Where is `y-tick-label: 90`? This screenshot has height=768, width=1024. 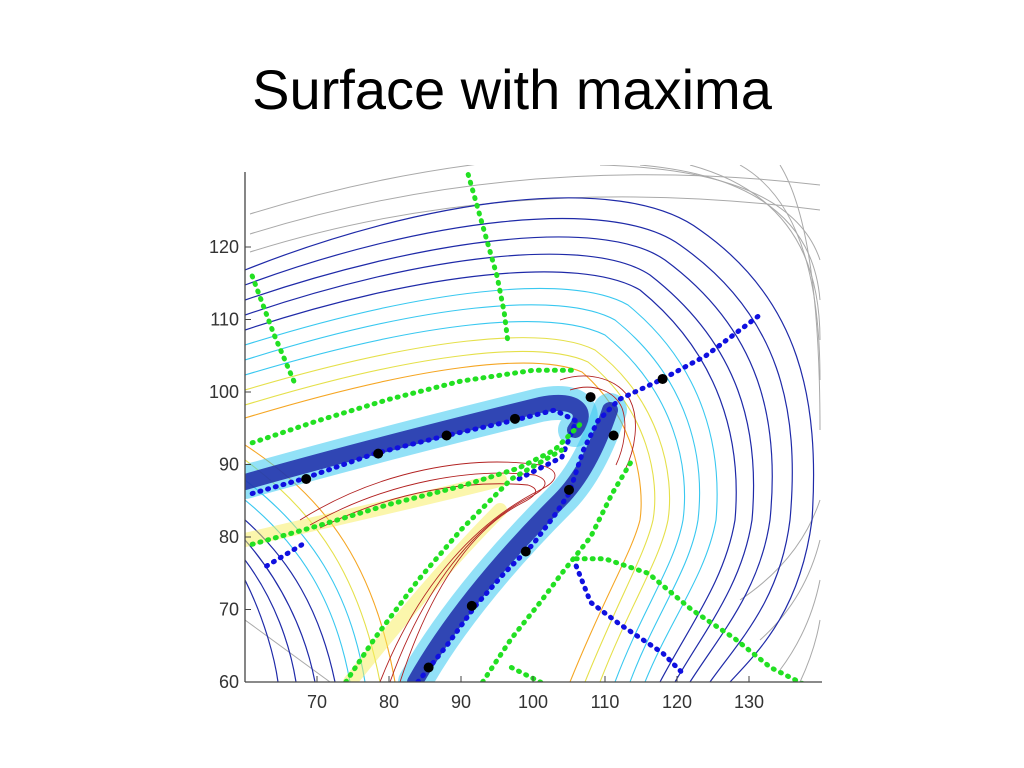 y-tick-label: 90 is located at coordinates (229, 465).